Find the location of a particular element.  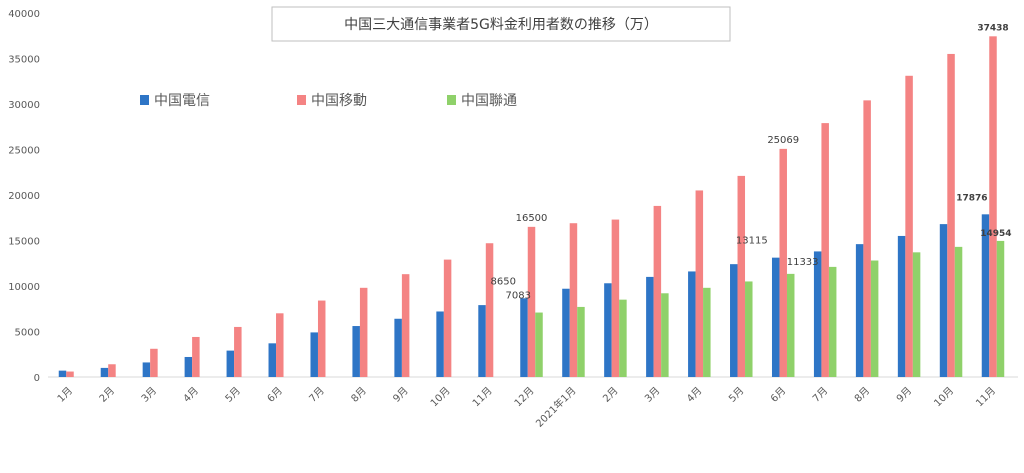

x-tick-label: 1月 is located at coordinates (65, 395).